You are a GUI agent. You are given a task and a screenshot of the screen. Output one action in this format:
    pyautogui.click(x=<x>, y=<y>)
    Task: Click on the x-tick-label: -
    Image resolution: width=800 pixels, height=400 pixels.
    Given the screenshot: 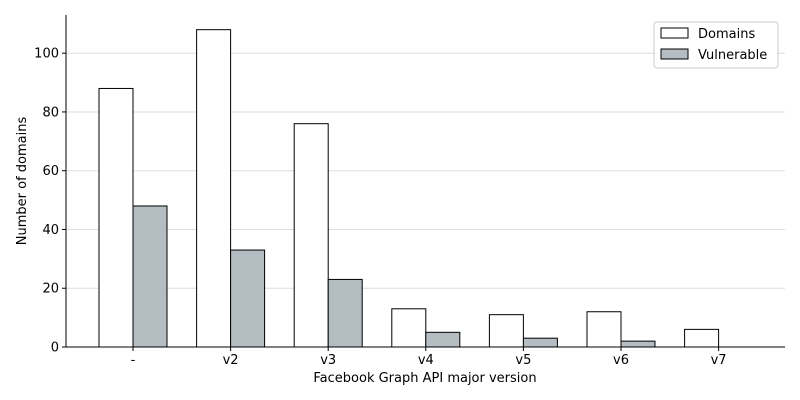 What is the action you would take?
    pyautogui.click(x=133, y=360)
    